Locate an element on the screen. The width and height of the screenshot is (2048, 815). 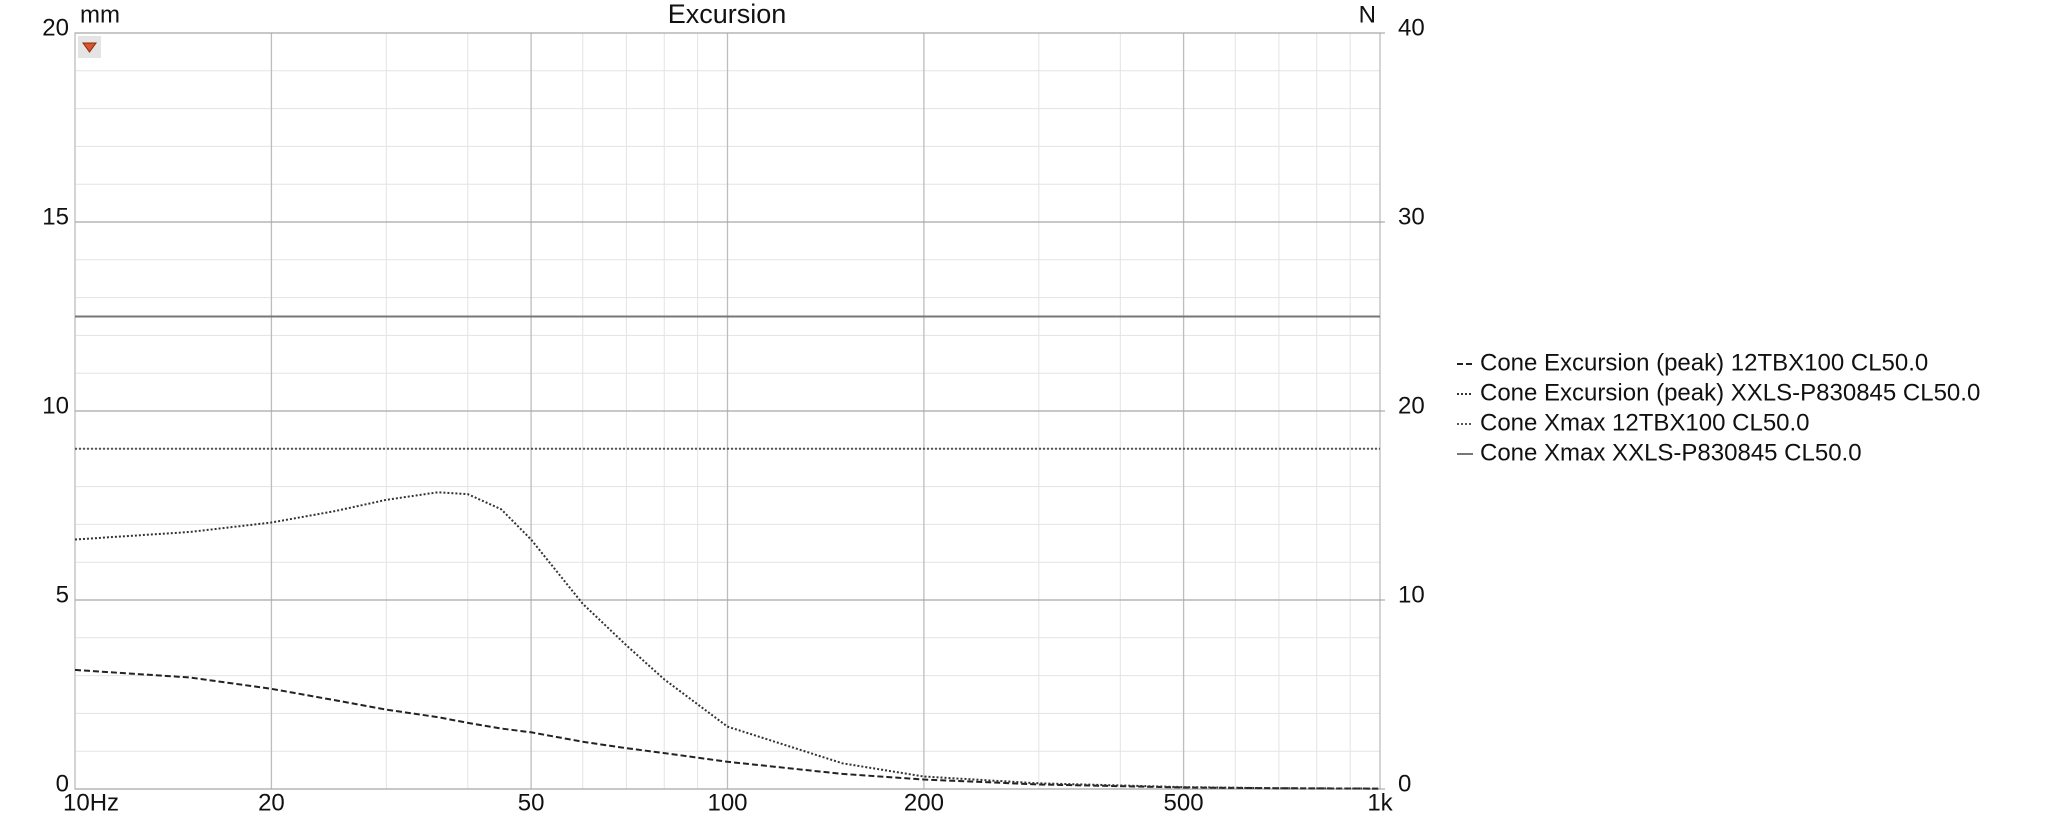
y-tick-label: 0 is located at coordinates (62, 783).